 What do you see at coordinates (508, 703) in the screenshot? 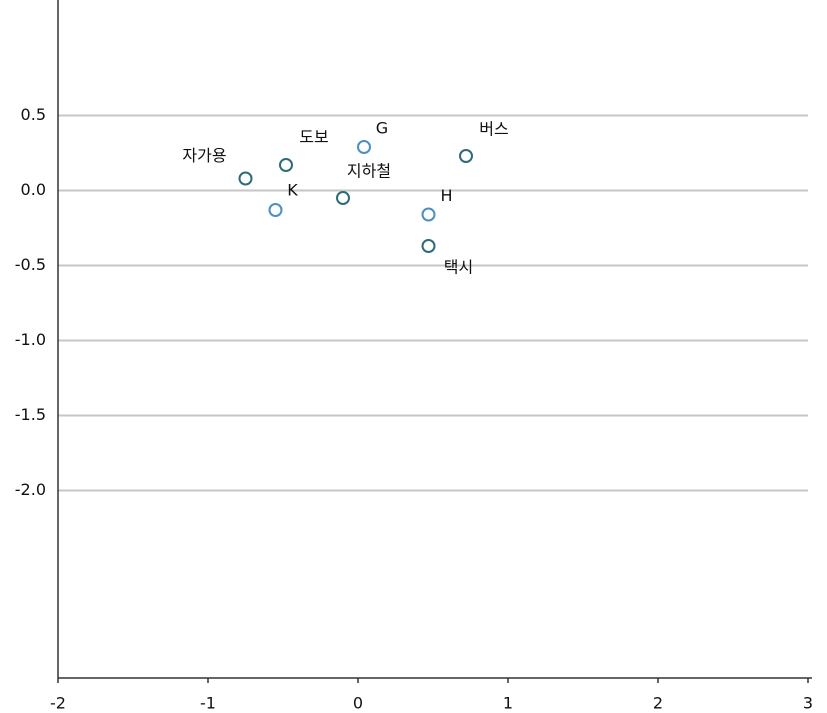
I see `x-tick-label: 1` at bounding box center [508, 703].